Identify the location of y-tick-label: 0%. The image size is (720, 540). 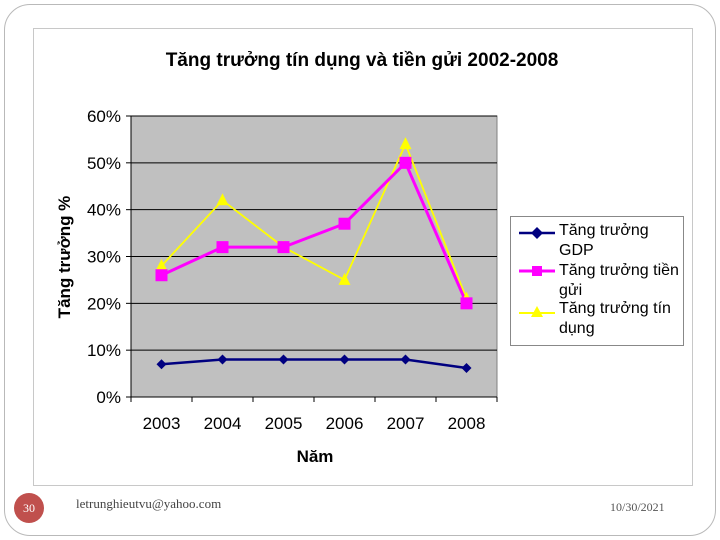
(108, 397).